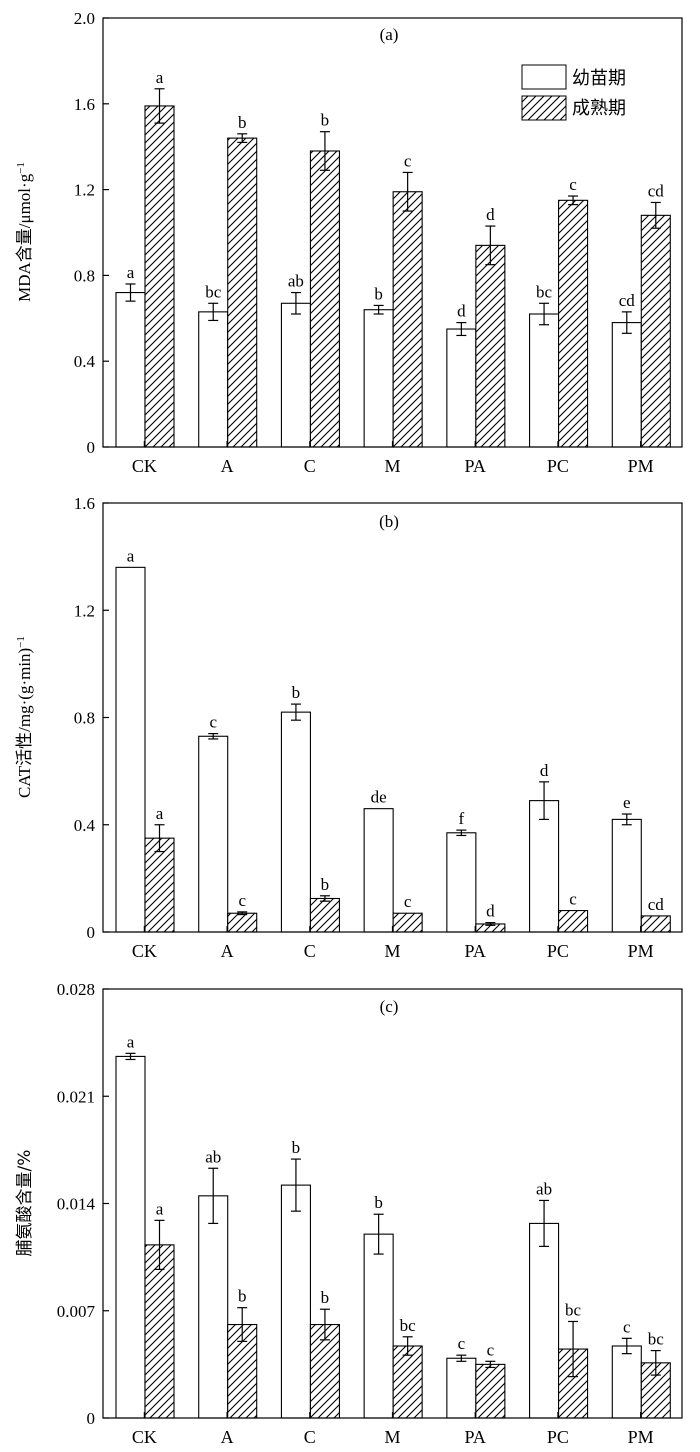 This screenshot has width=700, height=1452. What do you see at coordinates (599, 108) in the screenshot?
I see `legend-mature-label: 成熟期` at bounding box center [599, 108].